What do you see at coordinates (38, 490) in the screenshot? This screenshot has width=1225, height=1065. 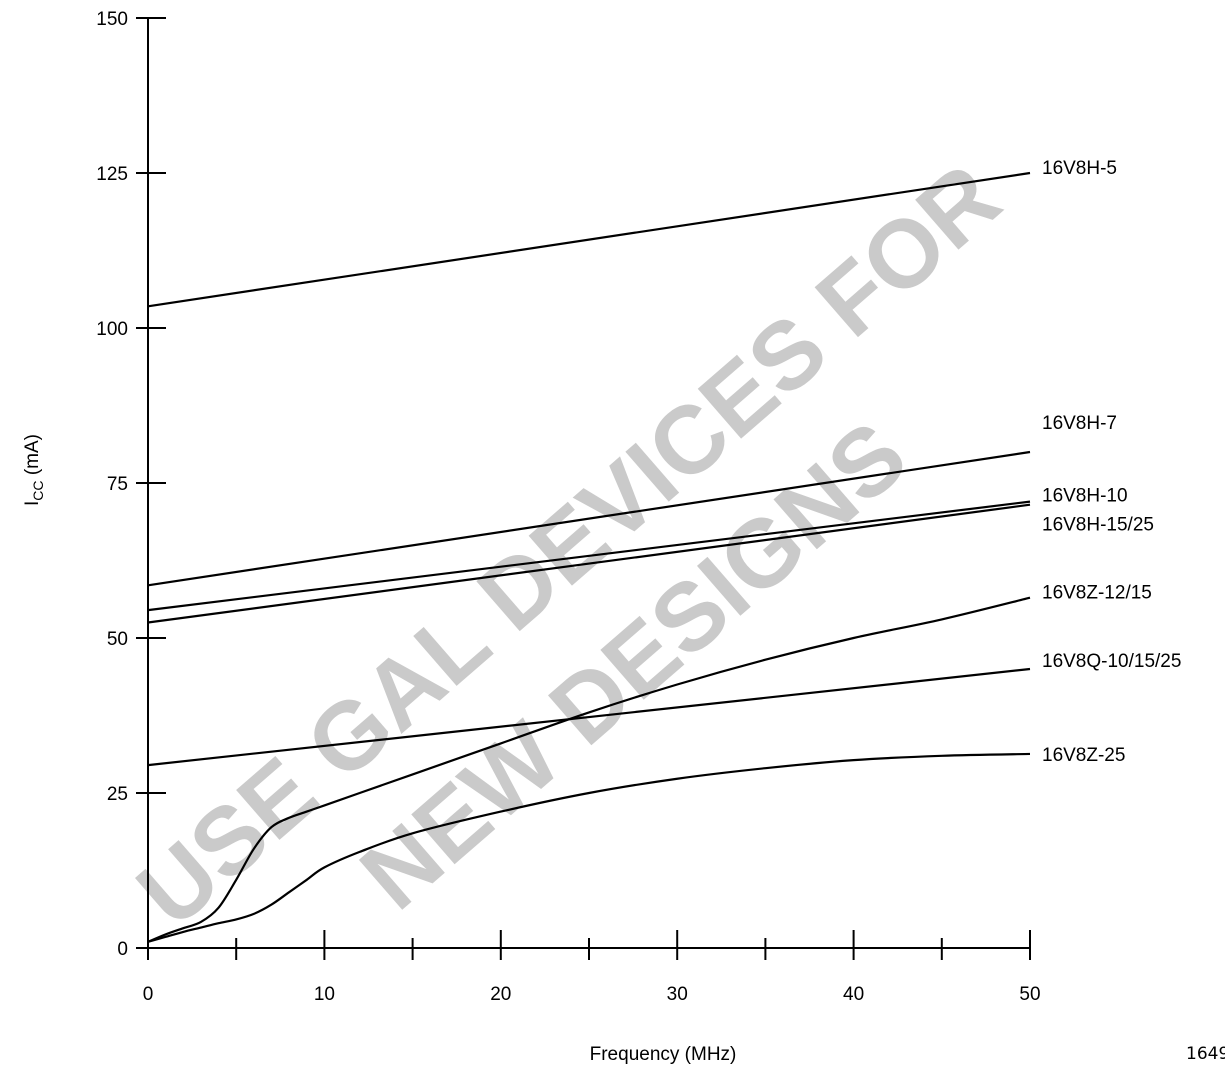 I see `y-axis-title-subscript: CC` at bounding box center [38, 490].